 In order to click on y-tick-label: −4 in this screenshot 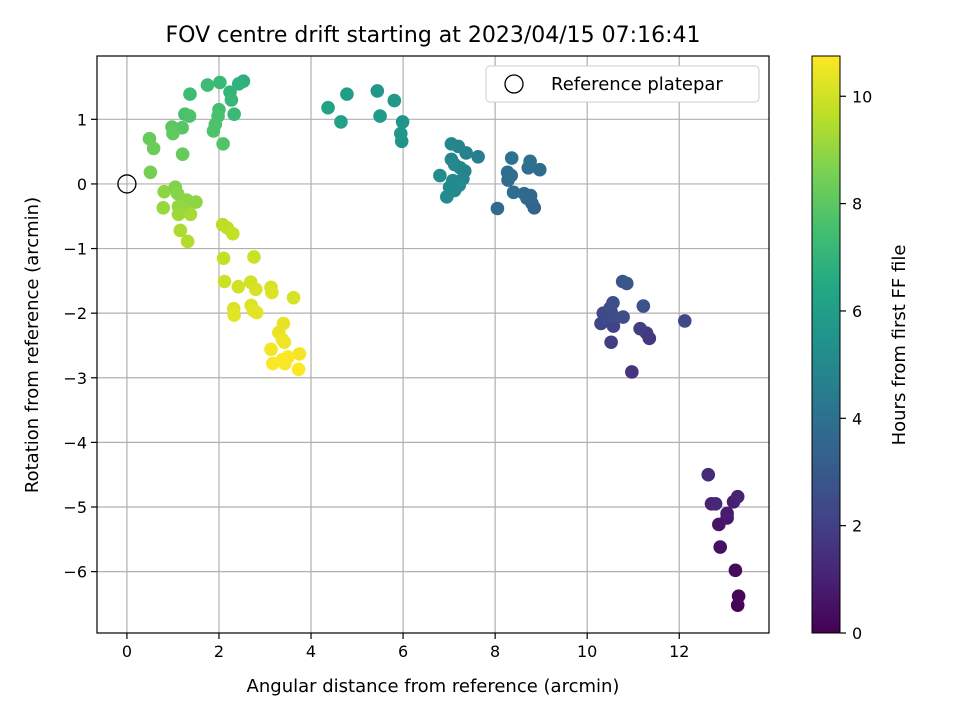, I will do `click(75, 442)`.